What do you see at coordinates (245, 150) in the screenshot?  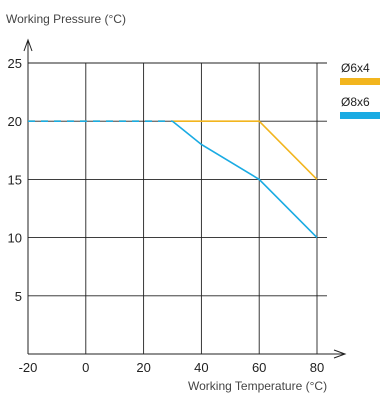 I see `series-1-solid-line` at bounding box center [245, 150].